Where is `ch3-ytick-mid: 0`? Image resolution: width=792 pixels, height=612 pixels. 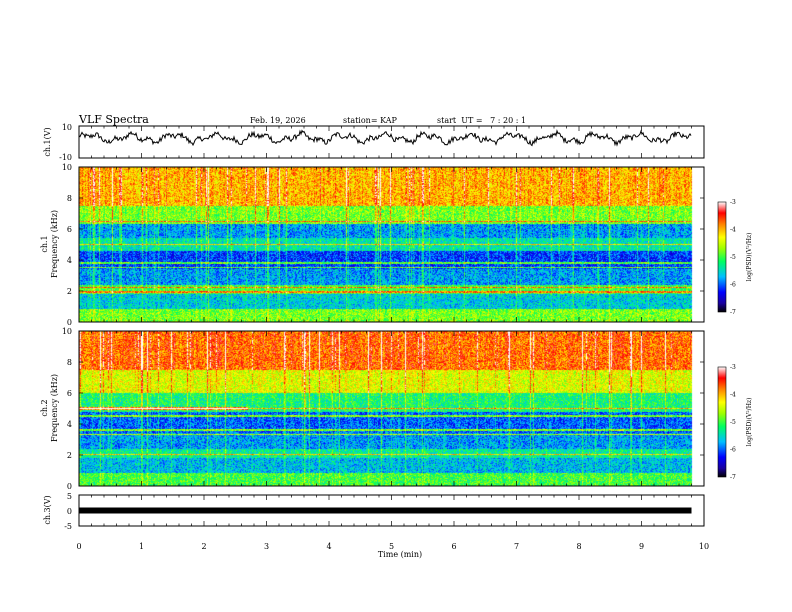
ch3-ytick-mid: 0 is located at coordinates (69, 511).